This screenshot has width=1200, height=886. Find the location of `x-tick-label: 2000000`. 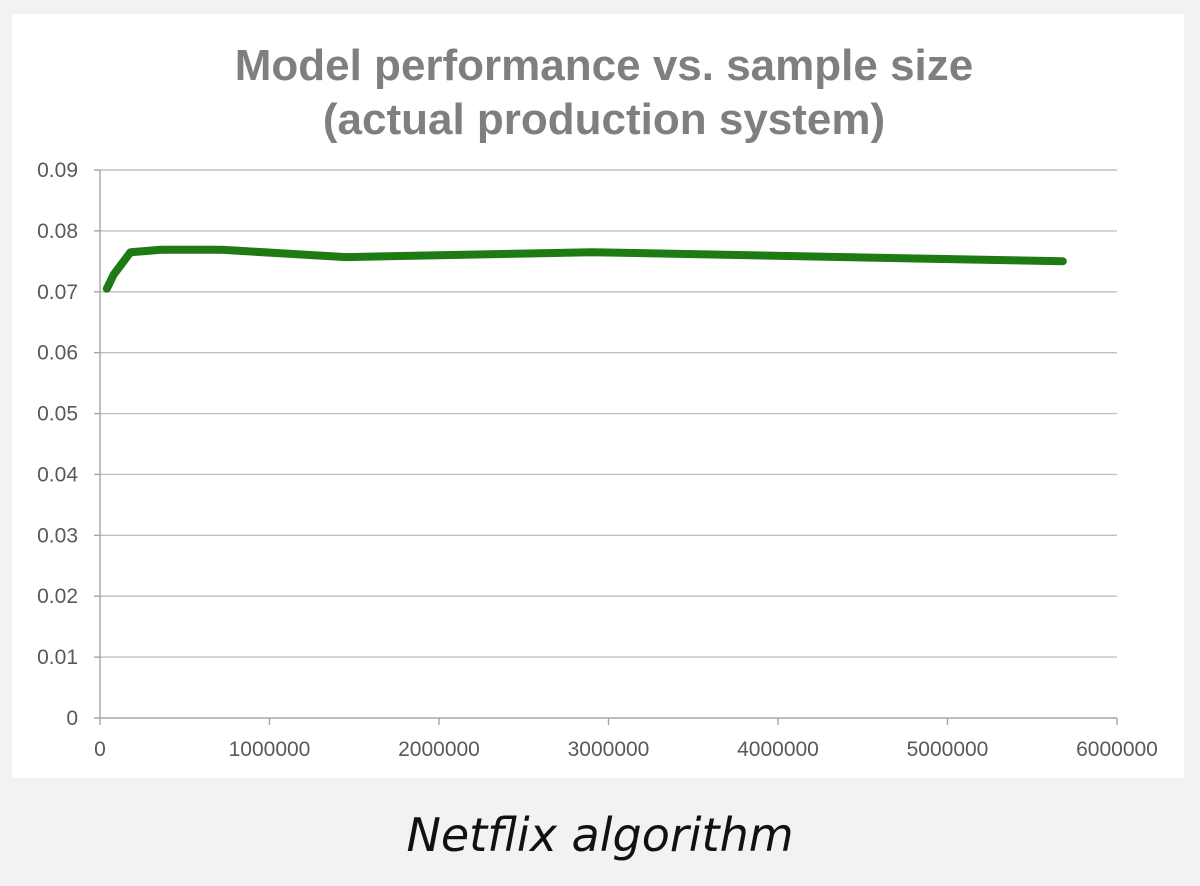

x-tick-label: 2000000 is located at coordinates (439, 749).